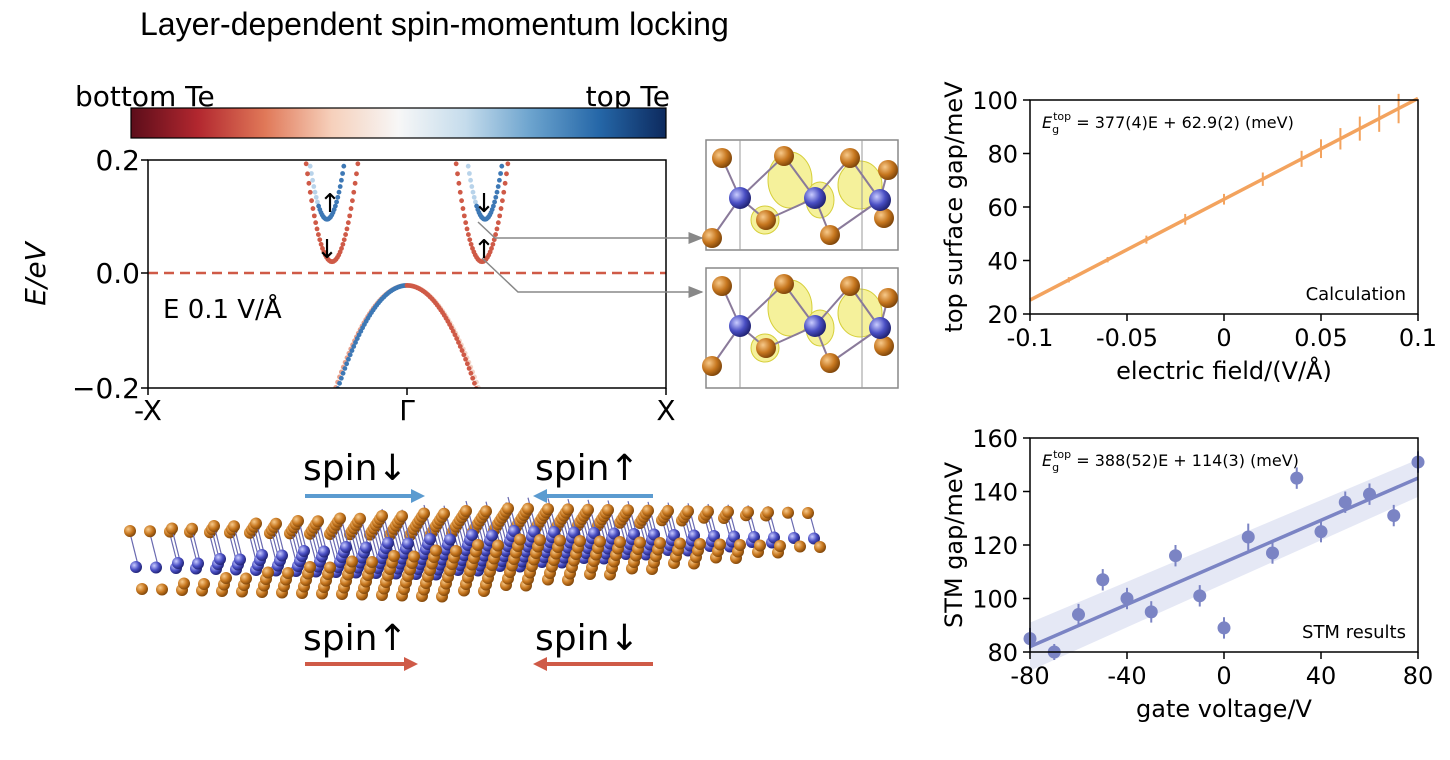  Describe the element at coordinates (1224, 370) in the screenshot. I see `x-axis-label: electric field/(V/Å)` at that location.